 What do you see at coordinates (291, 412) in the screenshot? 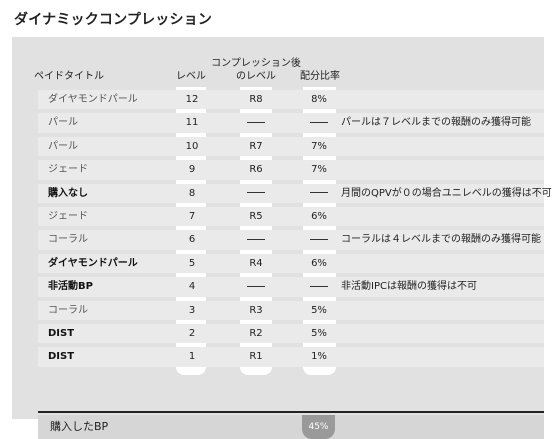
I see `table-separator` at bounding box center [291, 412].